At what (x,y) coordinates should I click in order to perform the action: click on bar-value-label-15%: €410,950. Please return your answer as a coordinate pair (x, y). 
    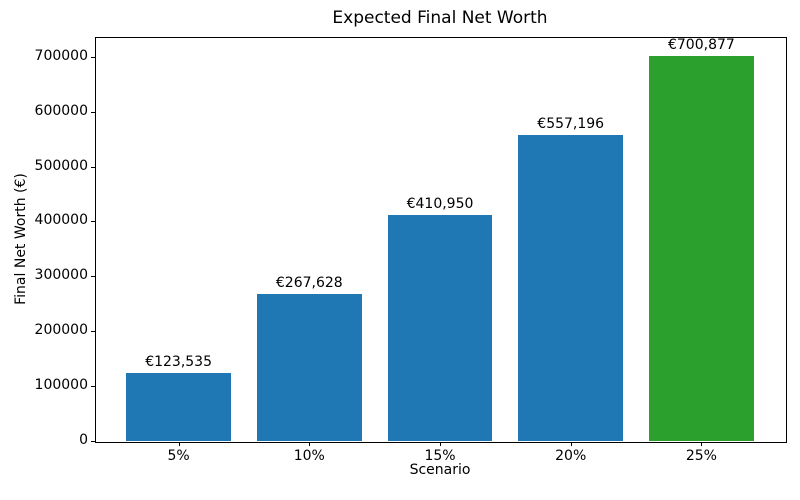
    Looking at the image, I should click on (440, 204).